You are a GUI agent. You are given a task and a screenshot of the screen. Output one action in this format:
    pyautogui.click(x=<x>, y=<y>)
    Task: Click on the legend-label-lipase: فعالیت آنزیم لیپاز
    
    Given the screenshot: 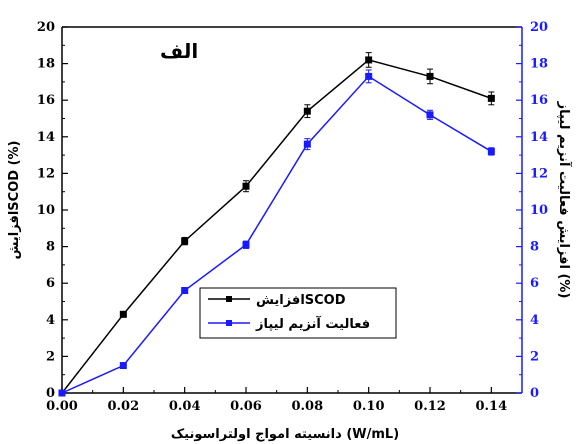 What is the action you would take?
    pyautogui.click(x=312, y=323)
    